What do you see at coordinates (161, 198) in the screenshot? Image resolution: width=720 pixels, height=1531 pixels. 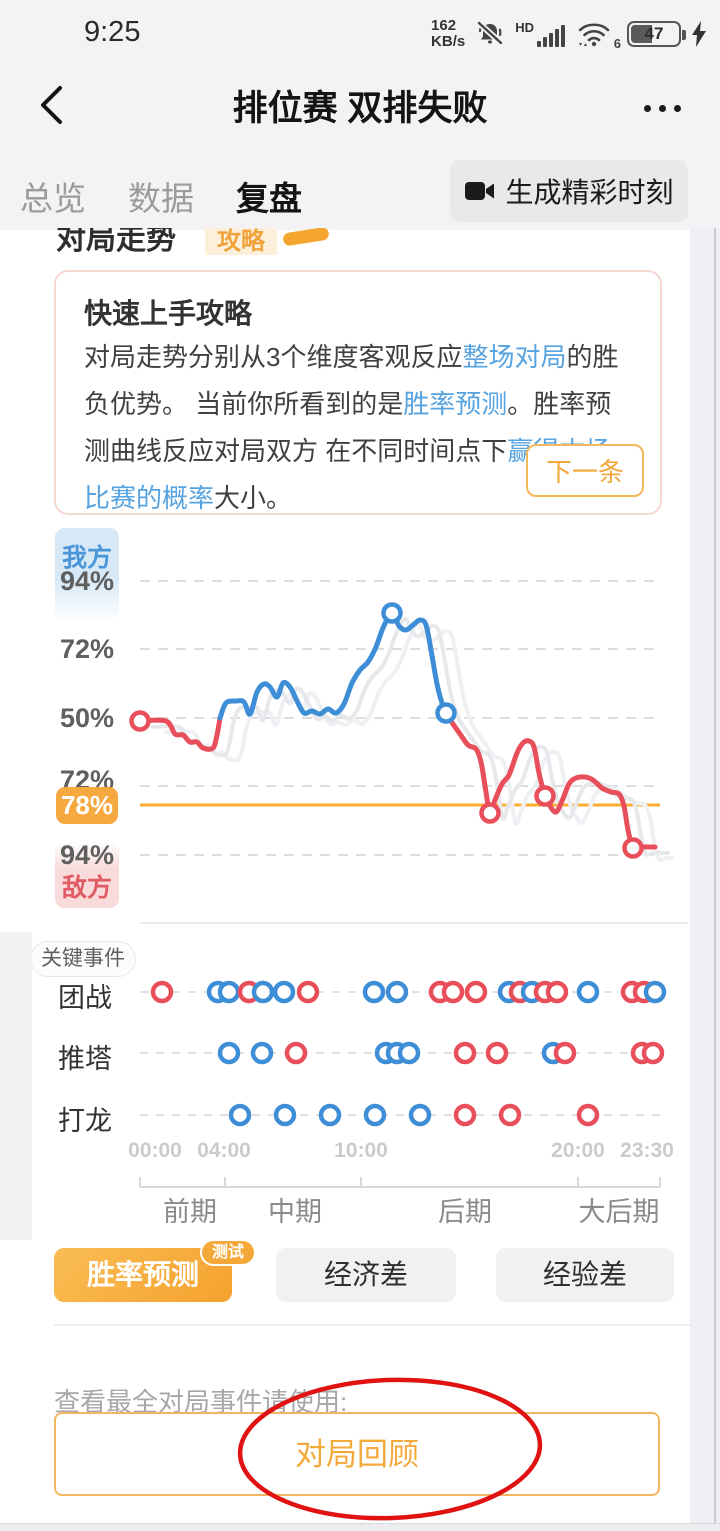 I see `tab-data: 数据` at bounding box center [161, 198].